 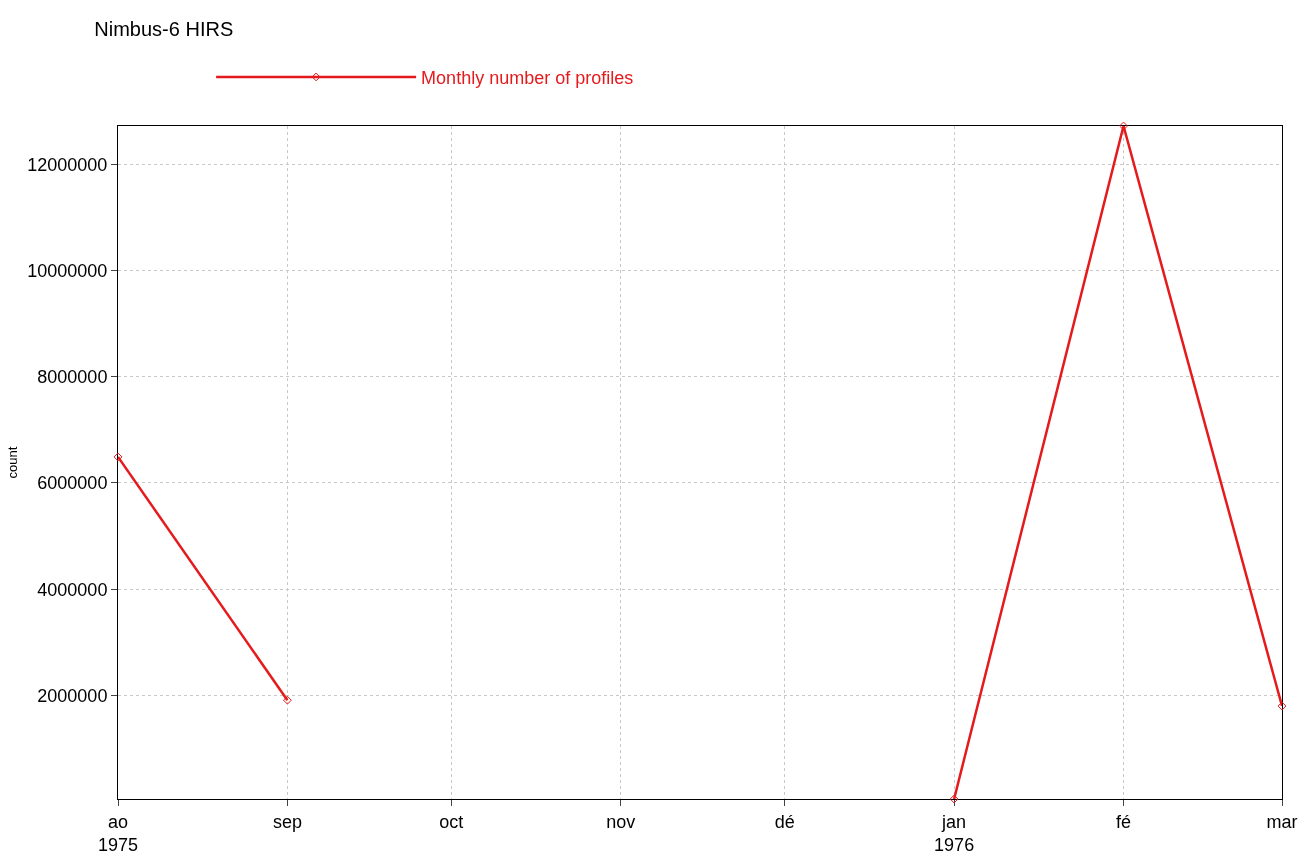 I want to click on text: Monthly number of profiles, so click(x=527, y=77).